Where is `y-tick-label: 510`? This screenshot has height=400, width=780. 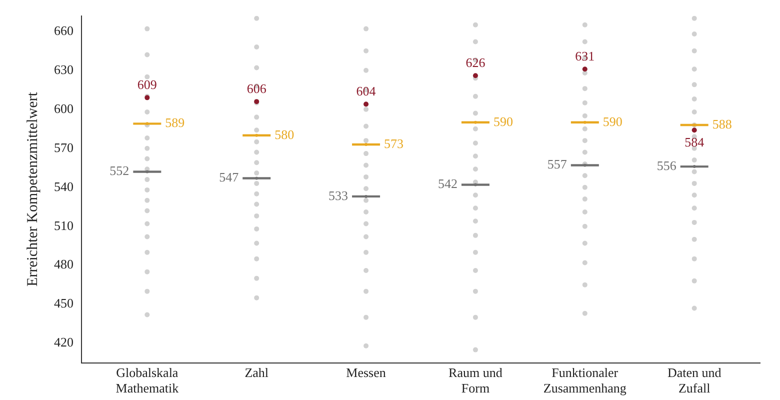
y-tick-label: 510 is located at coordinates (64, 225).